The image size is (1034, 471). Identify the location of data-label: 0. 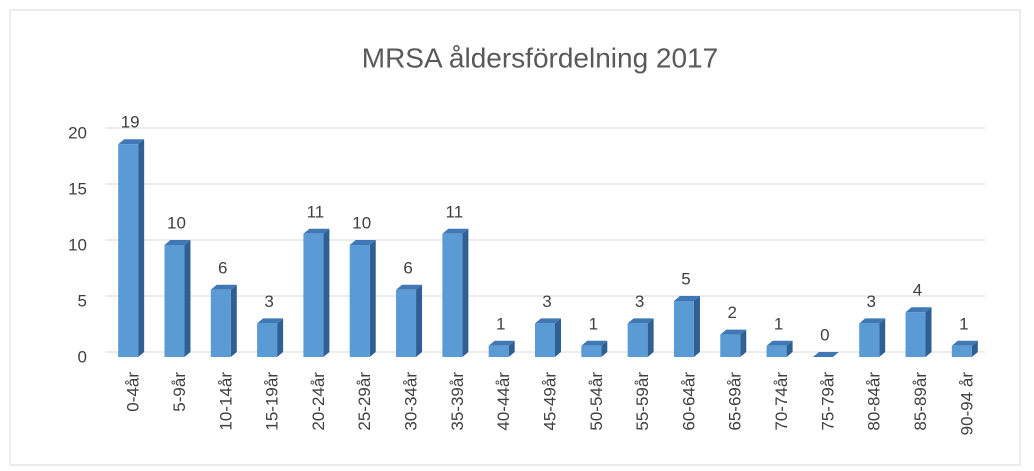
(824, 334).